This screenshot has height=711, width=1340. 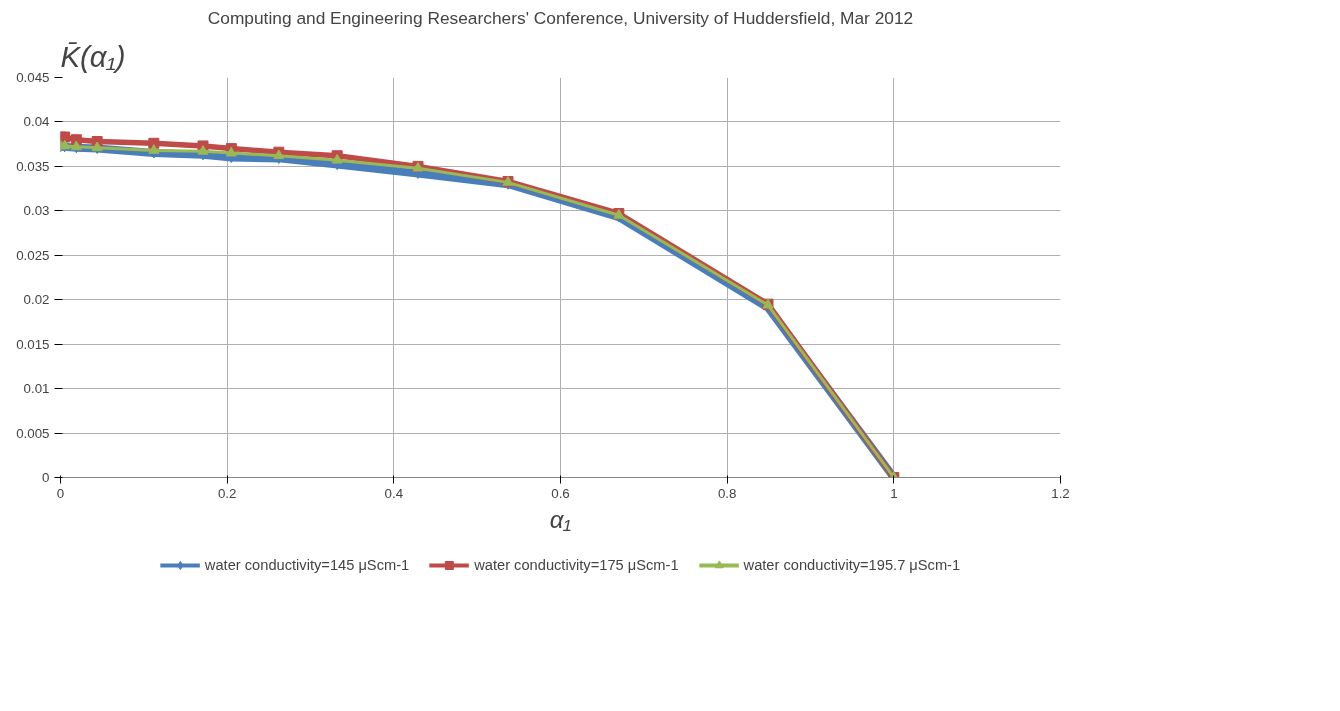 I want to click on legend-label: water conductivity=195.7 μScm-1, so click(x=852, y=565).